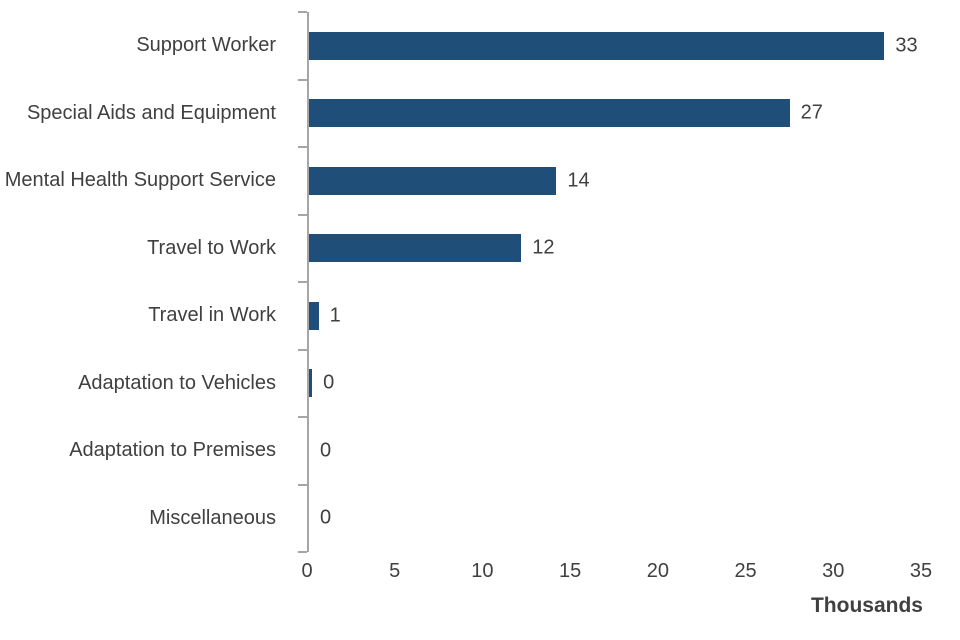 This screenshot has height=640, width=960. I want to click on category-label: Travel to Work, so click(211, 247).